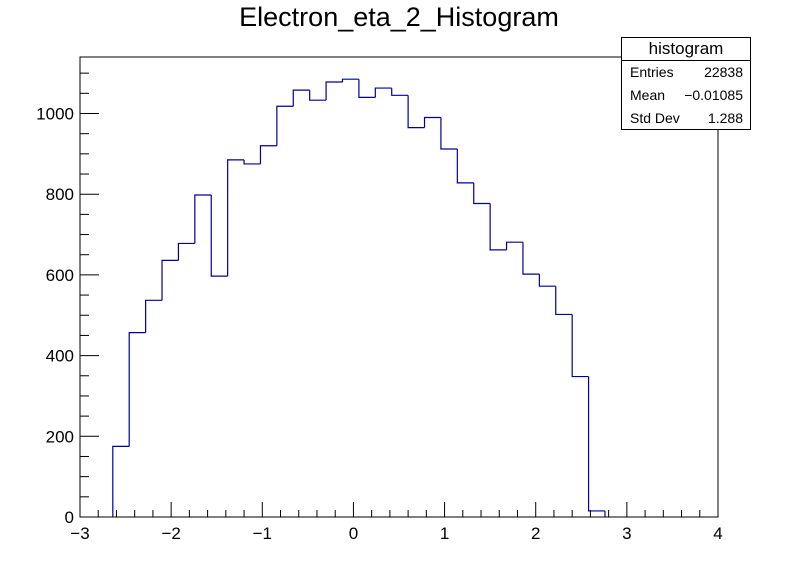 The height and width of the screenshot is (575, 798). I want to click on stats-value: 22838, so click(723, 72).